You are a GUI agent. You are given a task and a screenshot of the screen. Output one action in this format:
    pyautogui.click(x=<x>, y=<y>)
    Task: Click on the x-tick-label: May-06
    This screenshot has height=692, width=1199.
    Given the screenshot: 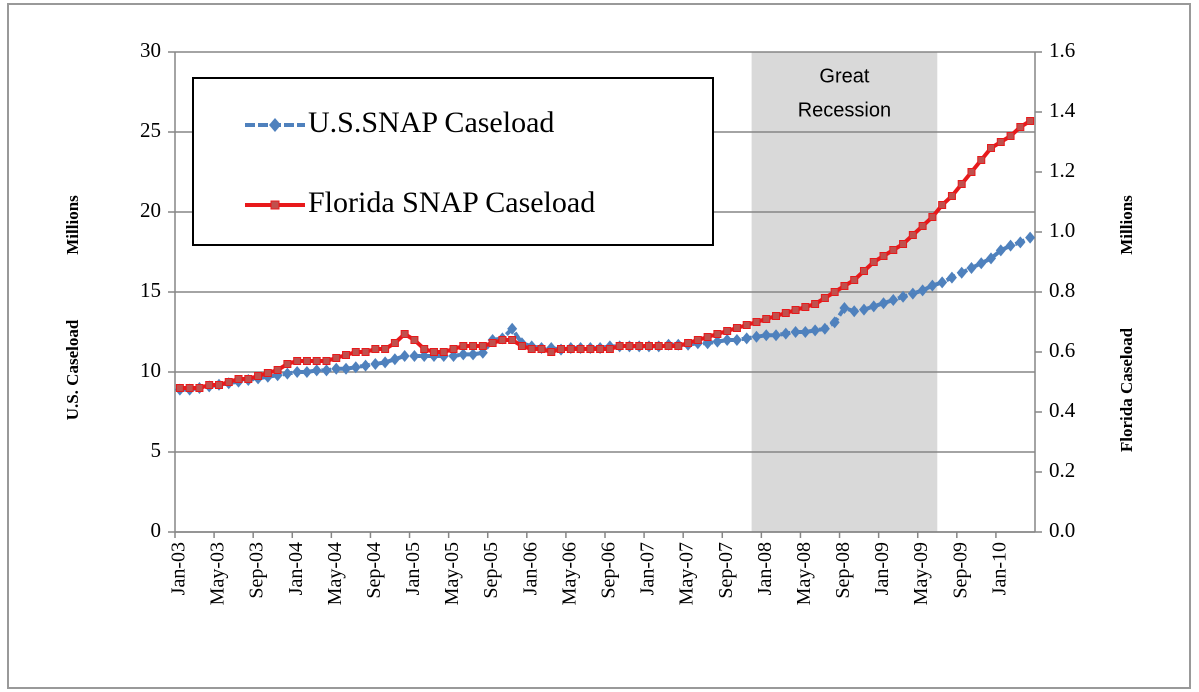 What is the action you would take?
    pyautogui.click(x=569, y=573)
    